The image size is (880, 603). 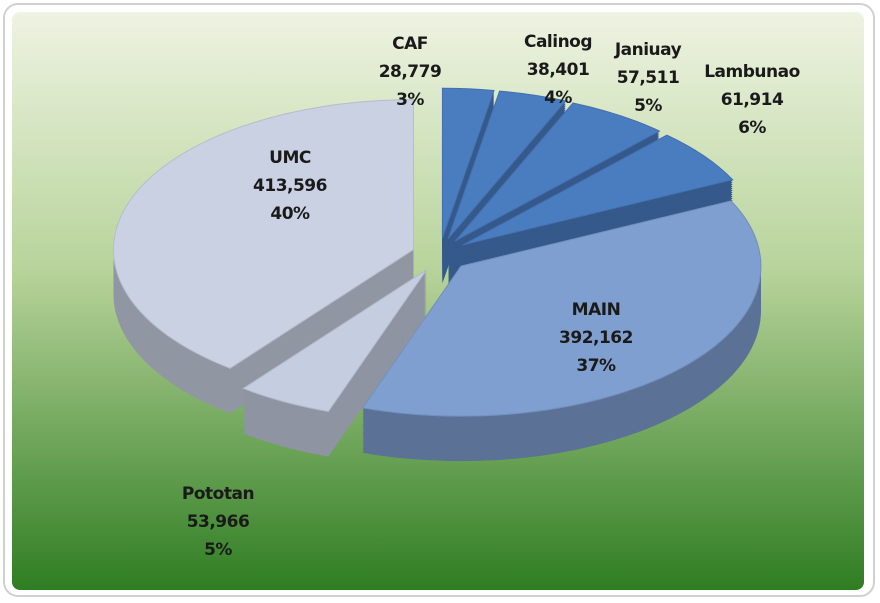 I want to click on slice, so click(x=335, y=363).